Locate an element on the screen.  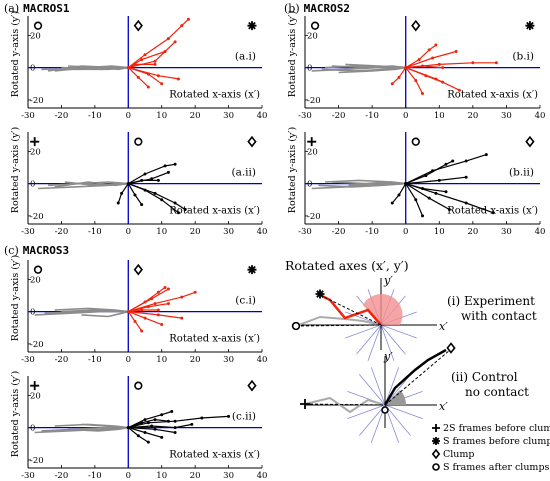
ctrl-angle-wedge is located at coordinates (396, 397).